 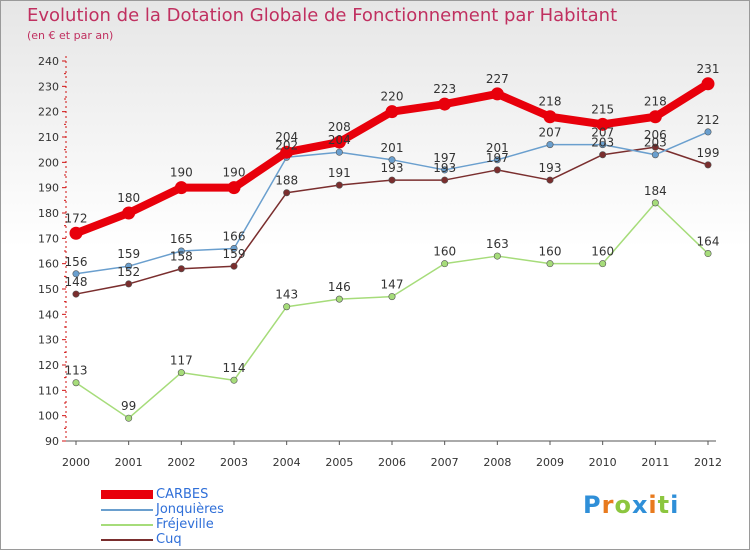 I want to click on y-tick-label: 230, so click(x=48, y=86).